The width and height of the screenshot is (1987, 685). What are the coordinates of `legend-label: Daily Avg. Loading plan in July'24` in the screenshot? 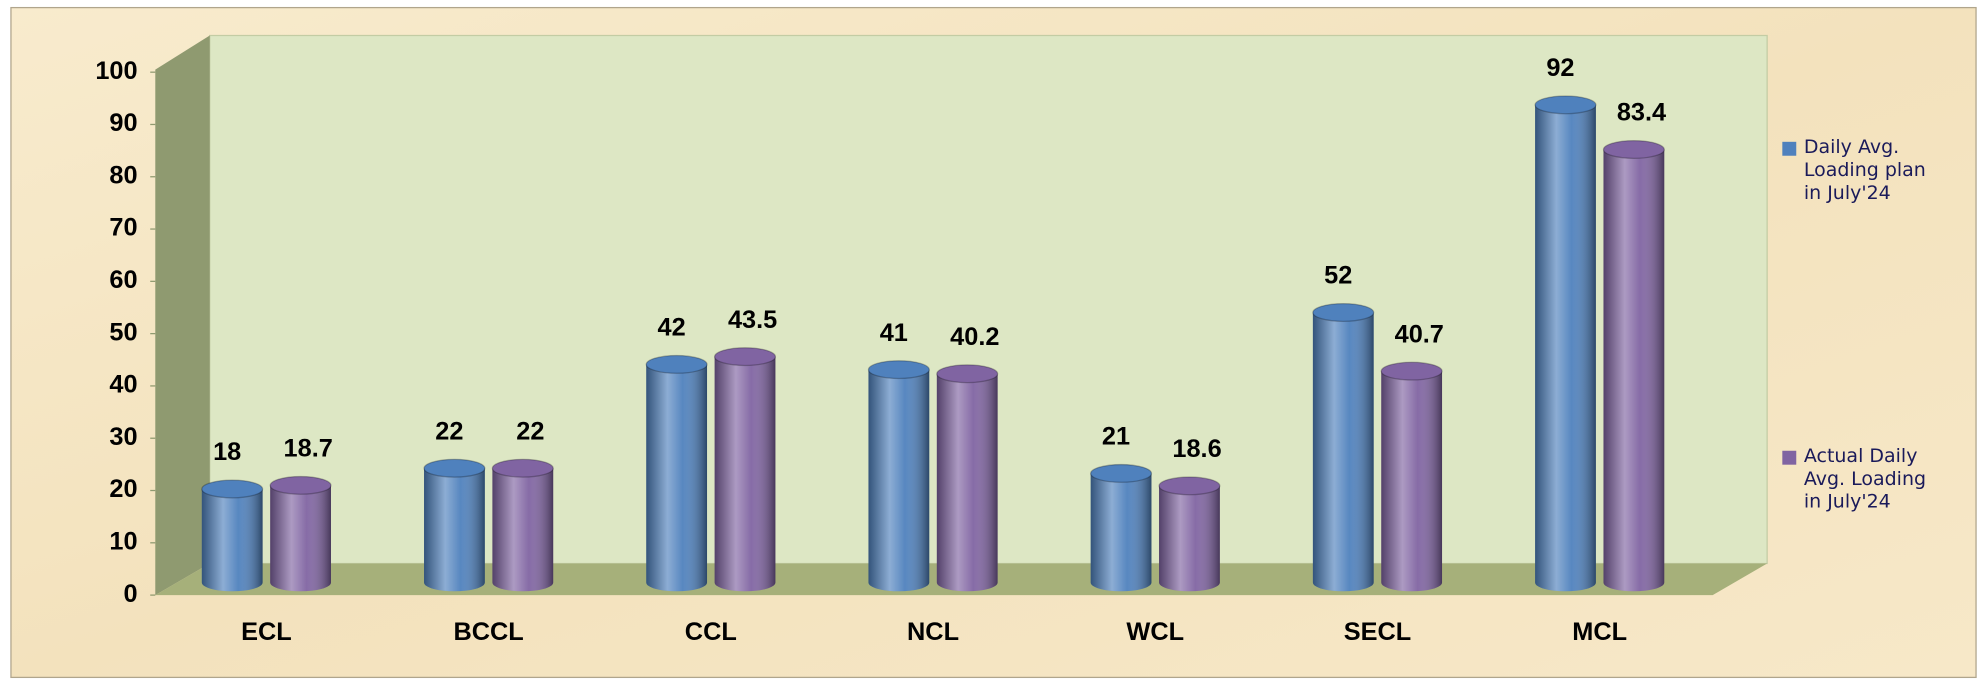 It's located at (1864, 169).